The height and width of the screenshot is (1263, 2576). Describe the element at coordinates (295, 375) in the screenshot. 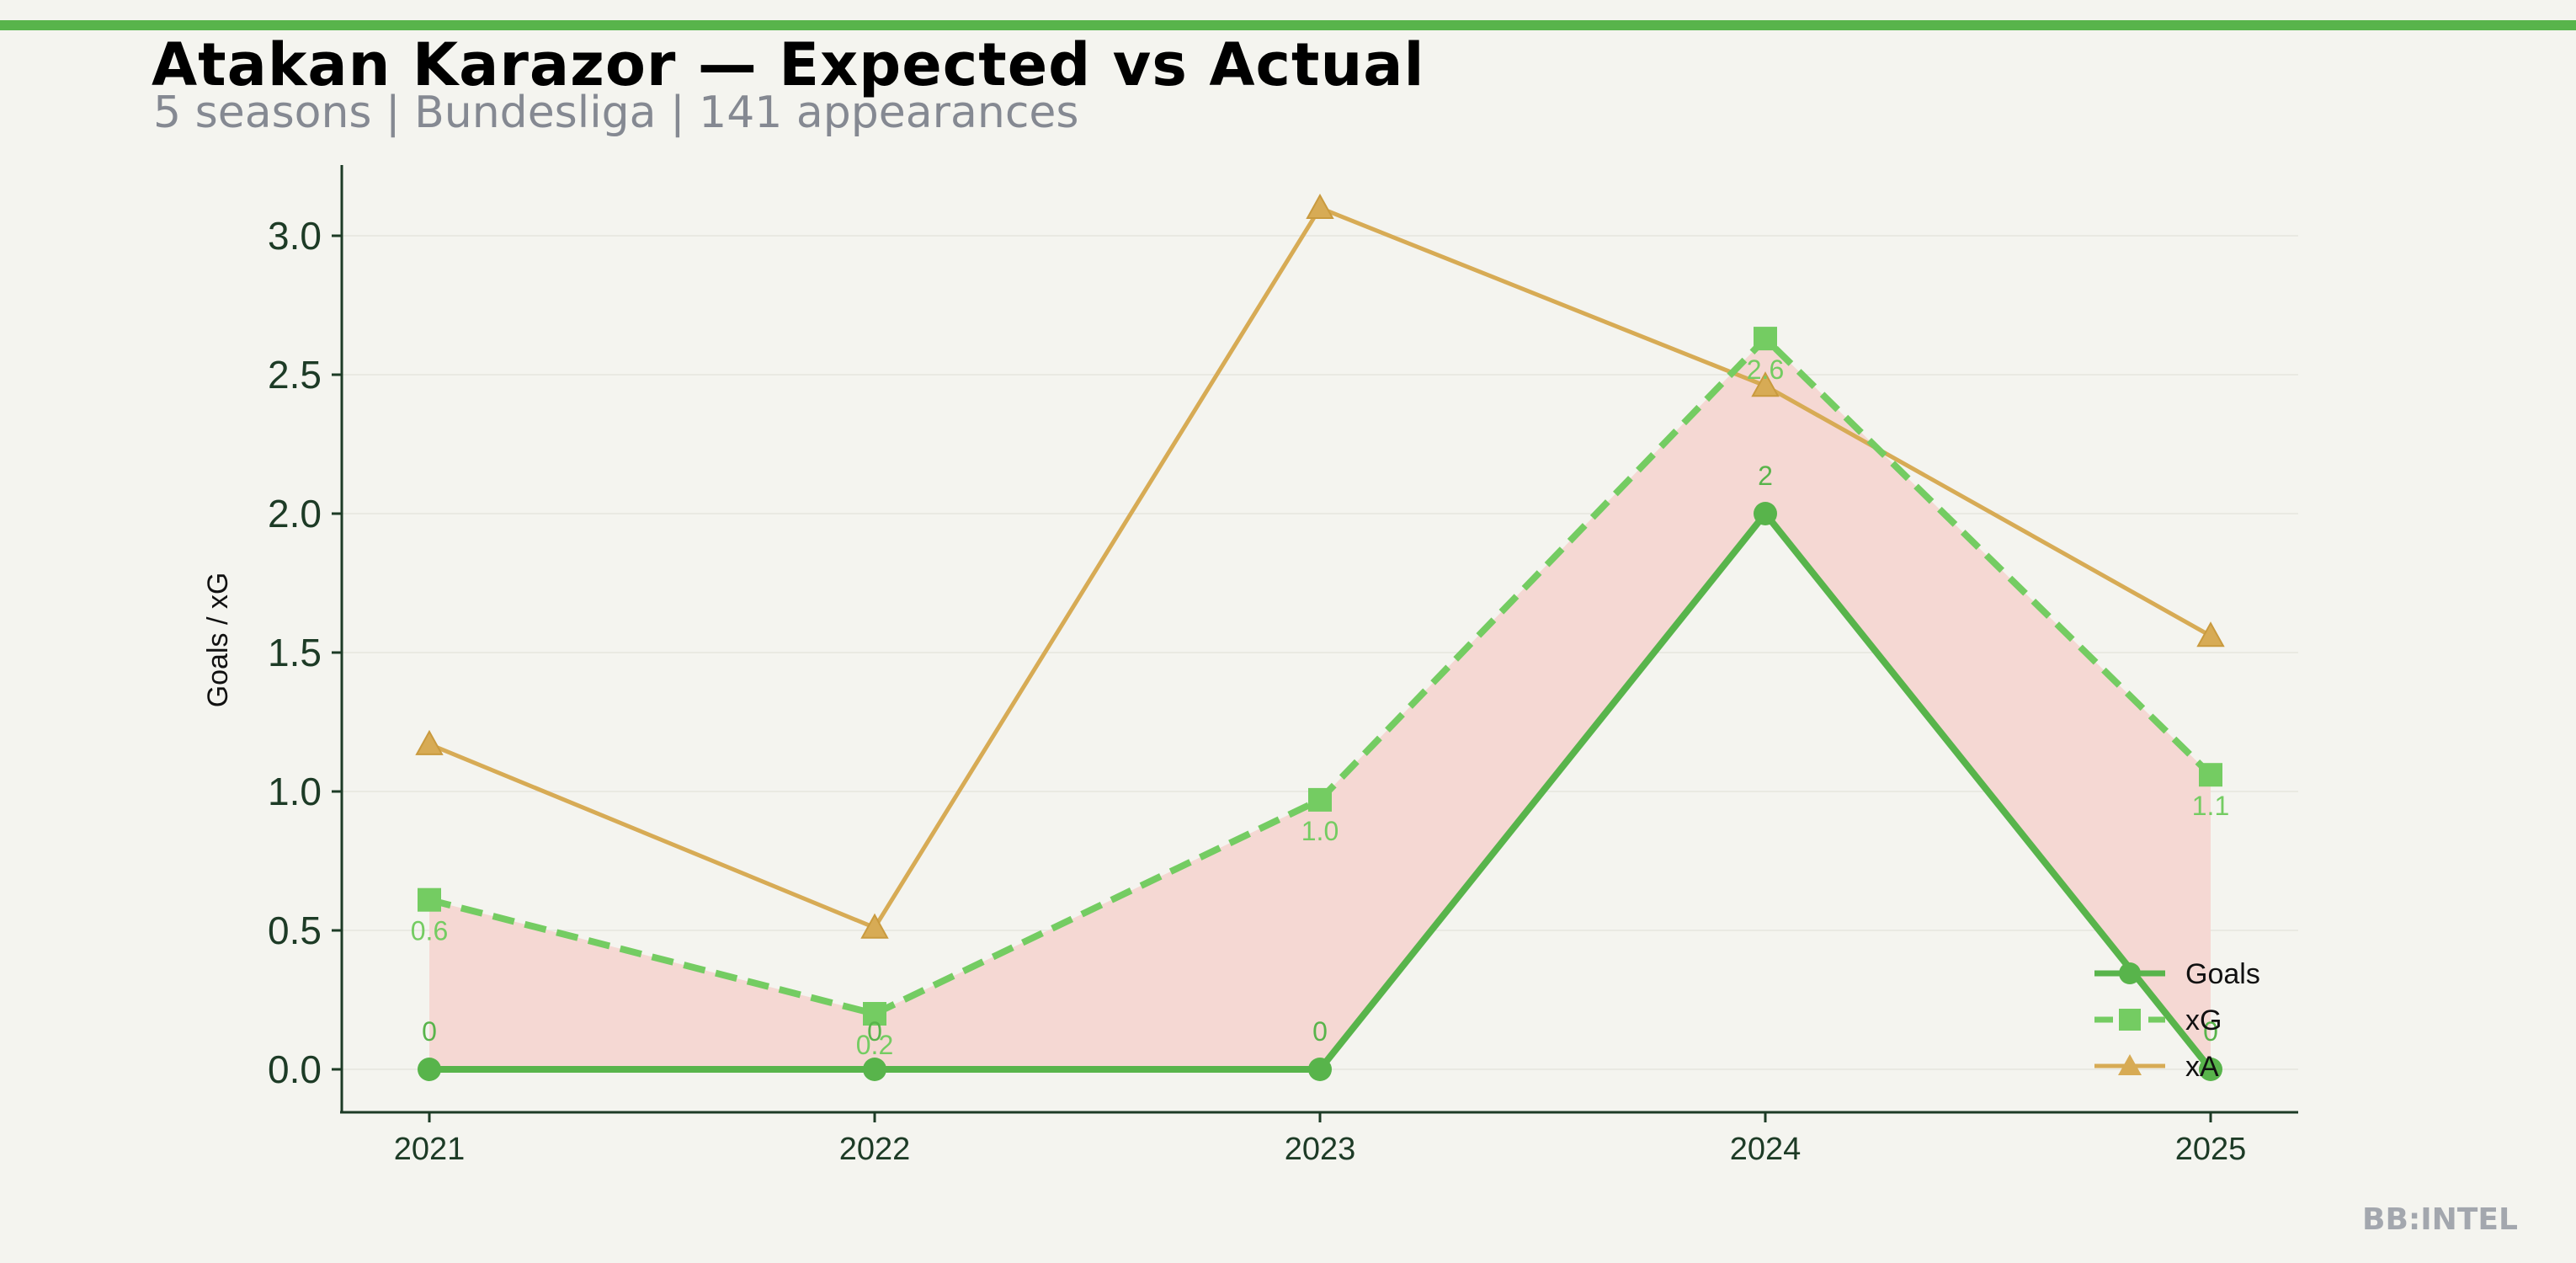

I see `y-tick-label: 2.5` at that location.